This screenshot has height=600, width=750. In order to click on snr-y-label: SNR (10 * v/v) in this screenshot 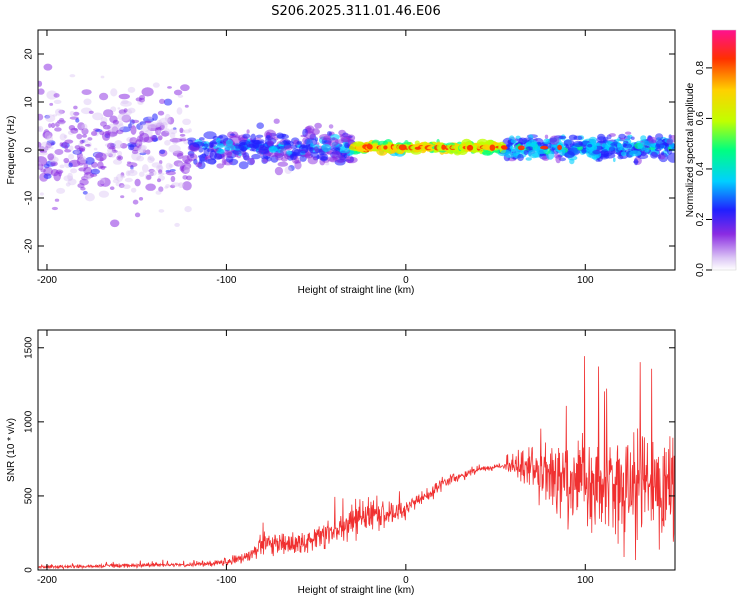, I will do `click(11, 450)`.